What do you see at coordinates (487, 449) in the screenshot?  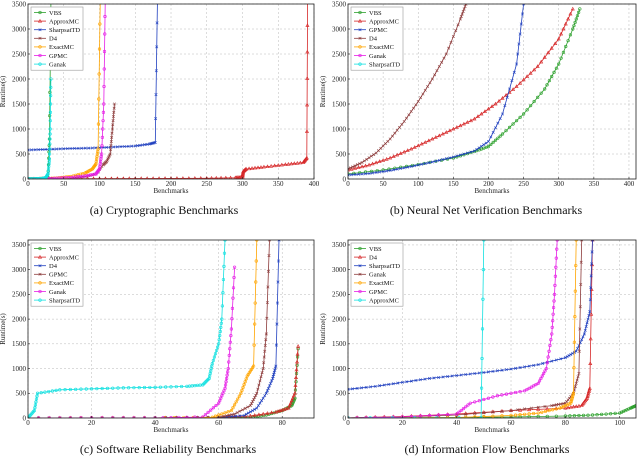 I see `panel-caption: (d) Information Flow Benchmarks` at bounding box center [487, 449].